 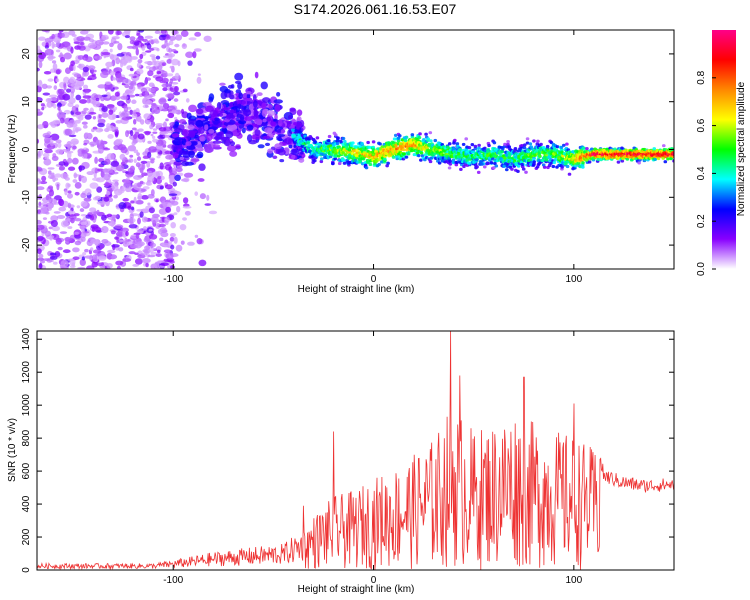 I want to click on y-tick-label: 1200, so click(x=26, y=372).